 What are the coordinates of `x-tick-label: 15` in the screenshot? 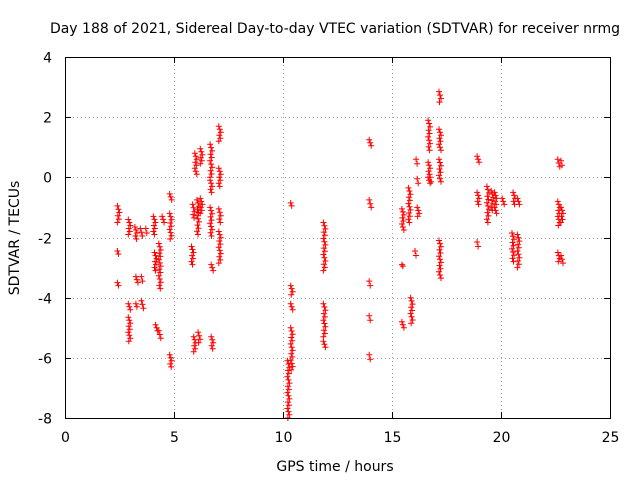 It's located at (393, 438).